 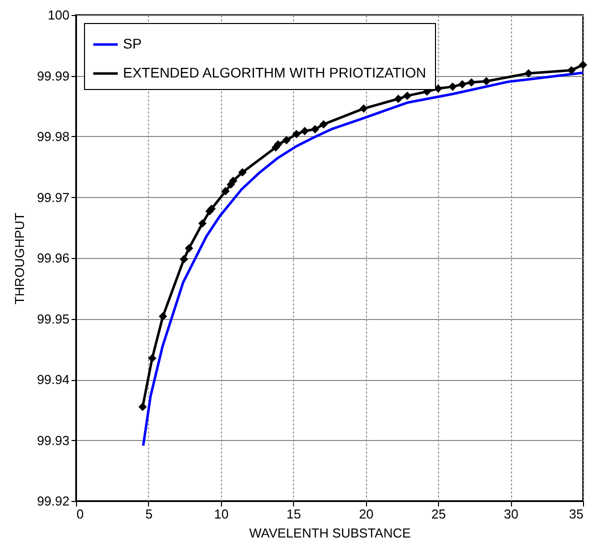 What do you see at coordinates (366, 514) in the screenshot?
I see `x-tick-label: 20` at bounding box center [366, 514].